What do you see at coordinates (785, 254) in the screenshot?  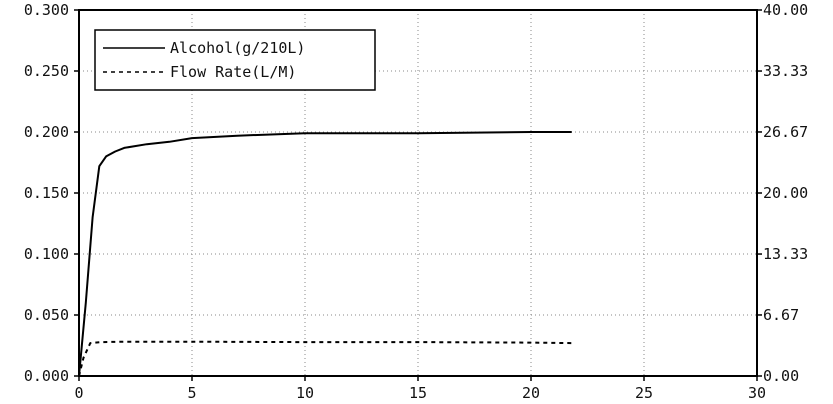 I see `y-right-tick-label: 13.33` at bounding box center [785, 254].